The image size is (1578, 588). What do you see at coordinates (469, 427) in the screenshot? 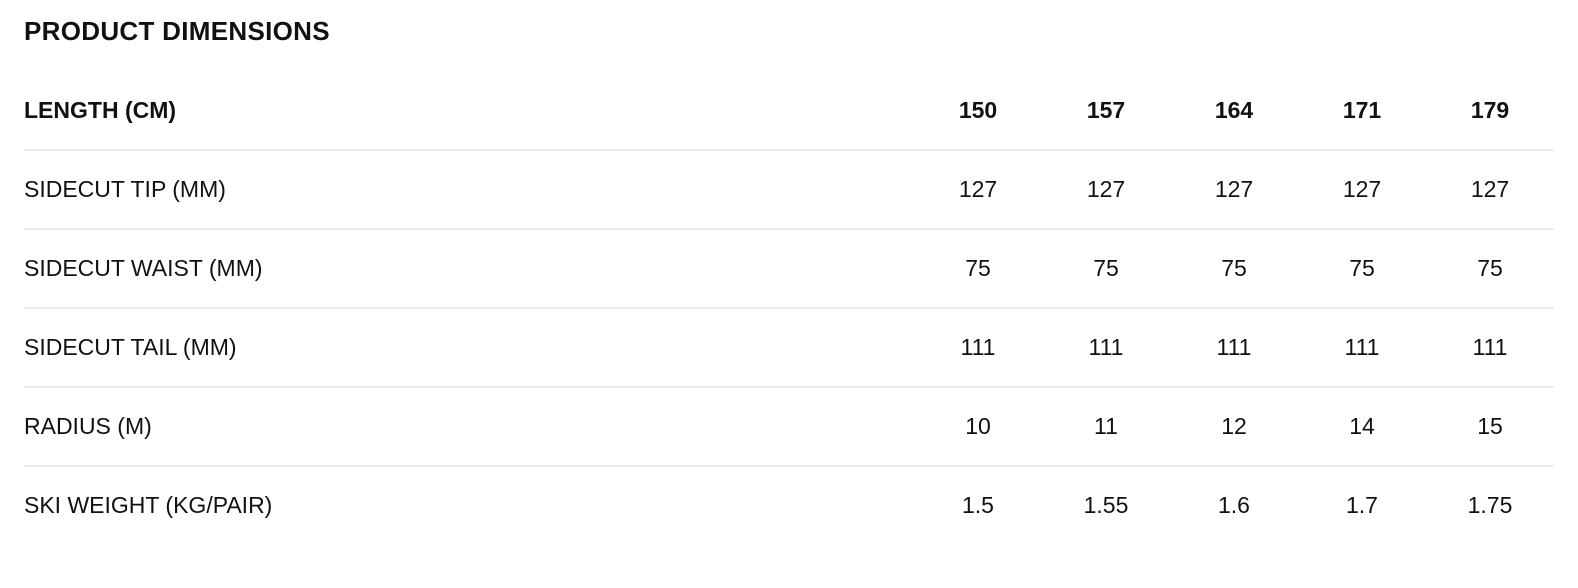
I see `row-label: RADIUS (M)` at bounding box center [469, 427].